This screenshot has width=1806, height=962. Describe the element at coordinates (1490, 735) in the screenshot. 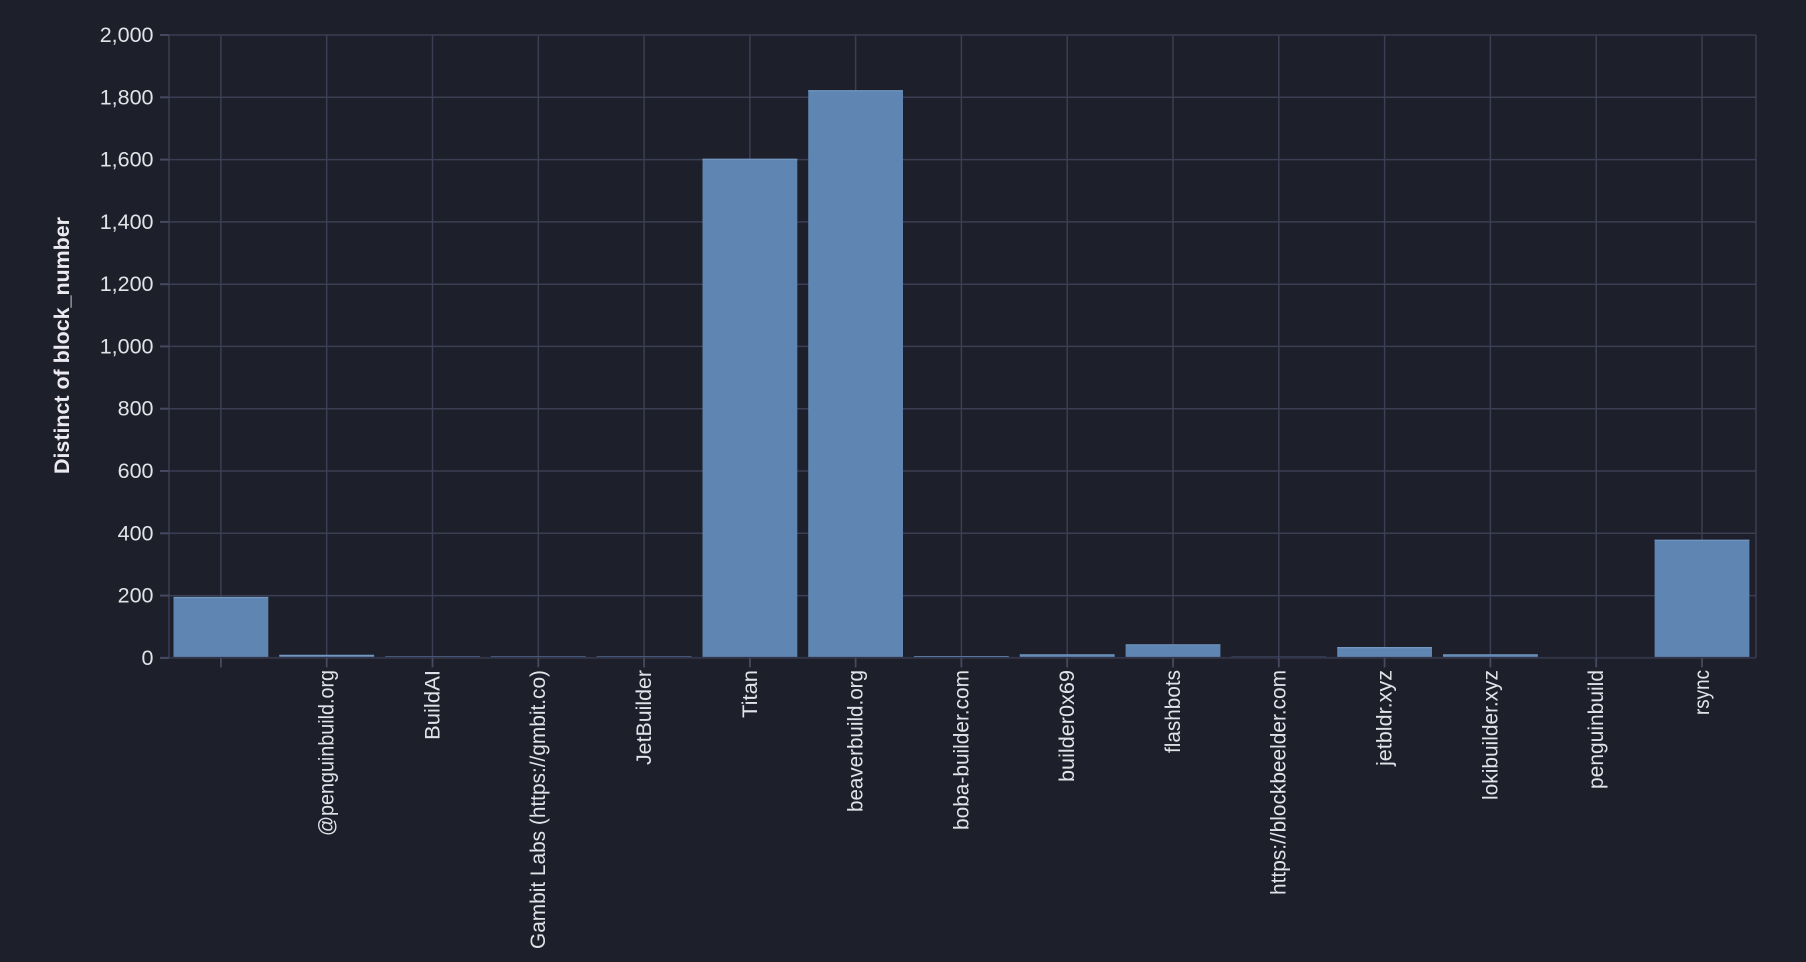

I see `svg-text: lokibuilder.xyz` at that location.